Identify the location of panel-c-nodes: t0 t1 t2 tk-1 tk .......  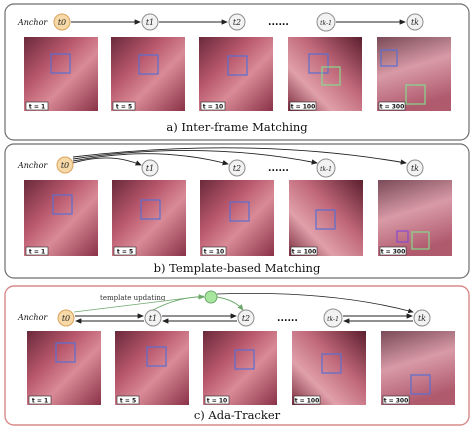
(244, 309).